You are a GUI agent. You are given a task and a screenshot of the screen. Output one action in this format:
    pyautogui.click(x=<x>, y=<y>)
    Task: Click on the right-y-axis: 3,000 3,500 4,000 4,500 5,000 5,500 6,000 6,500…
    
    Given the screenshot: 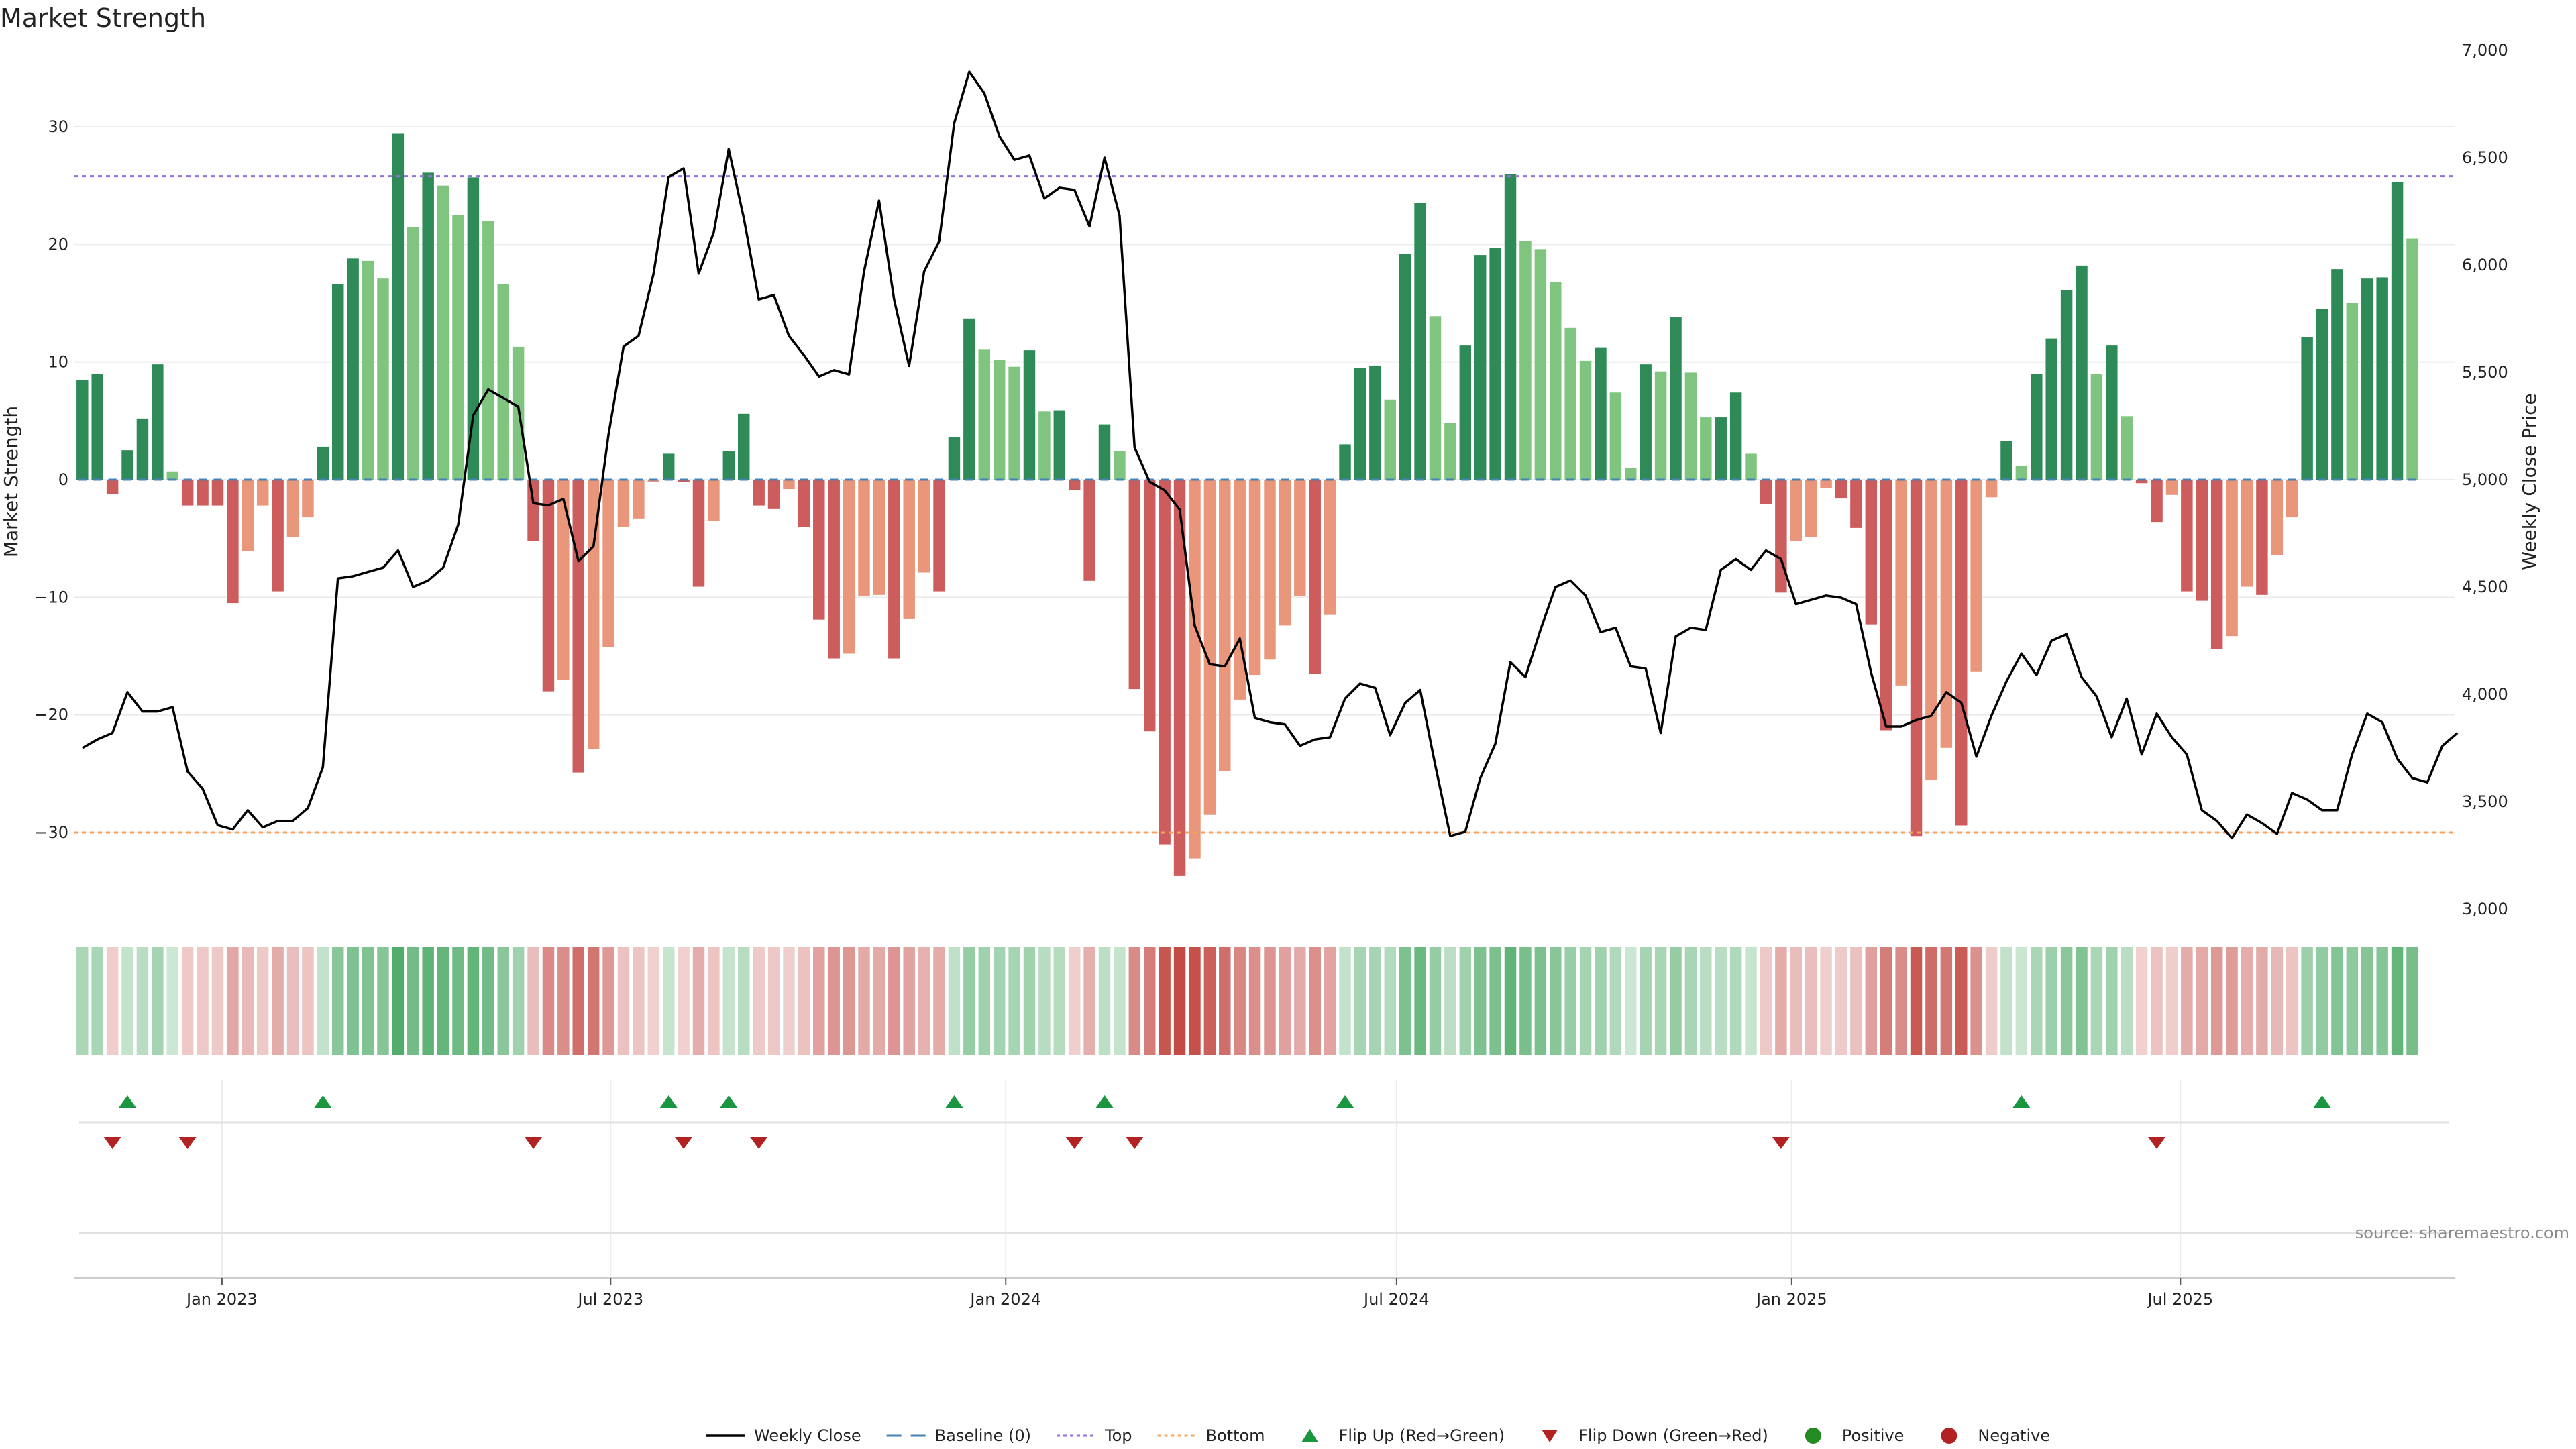 What is the action you would take?
    pyautogui.click(x=2485, y=479)
    